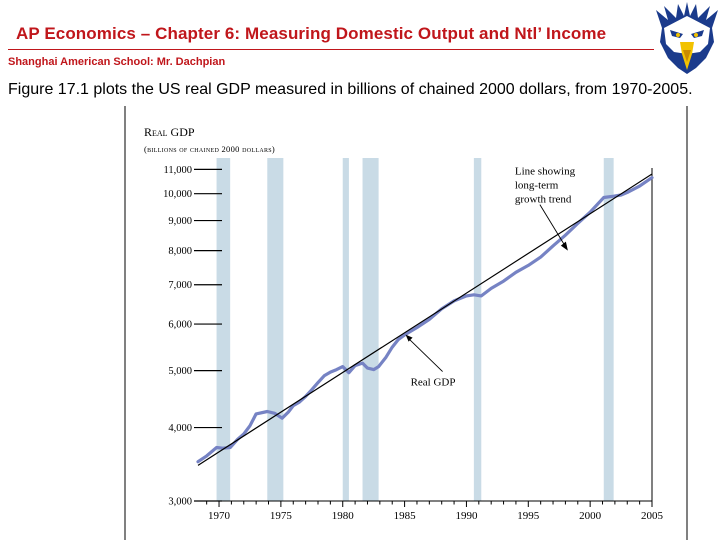 This screenshot has width=728, height=546. Describe the element at coordinates (409, 338) in the screenshot. I see `real-gdp-callout-arrow` at that location.